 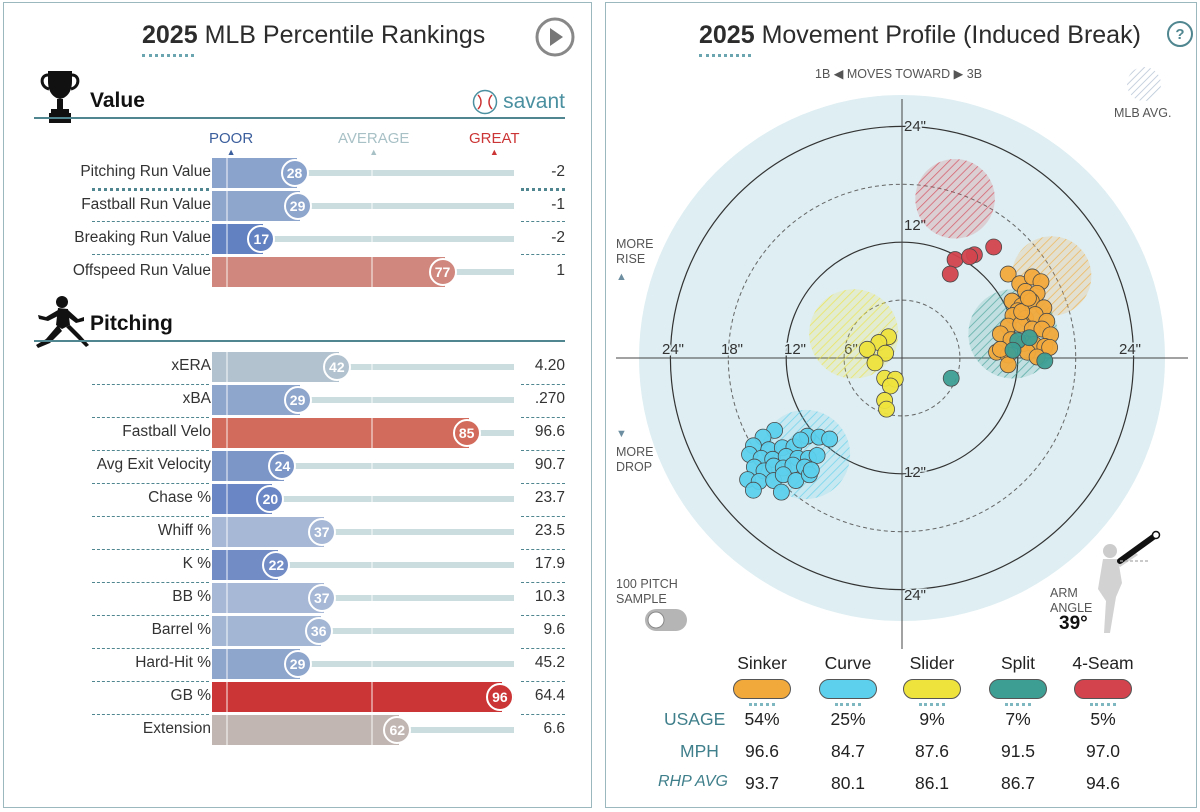 I want to click on section-divider, so click(x=299, y=118).